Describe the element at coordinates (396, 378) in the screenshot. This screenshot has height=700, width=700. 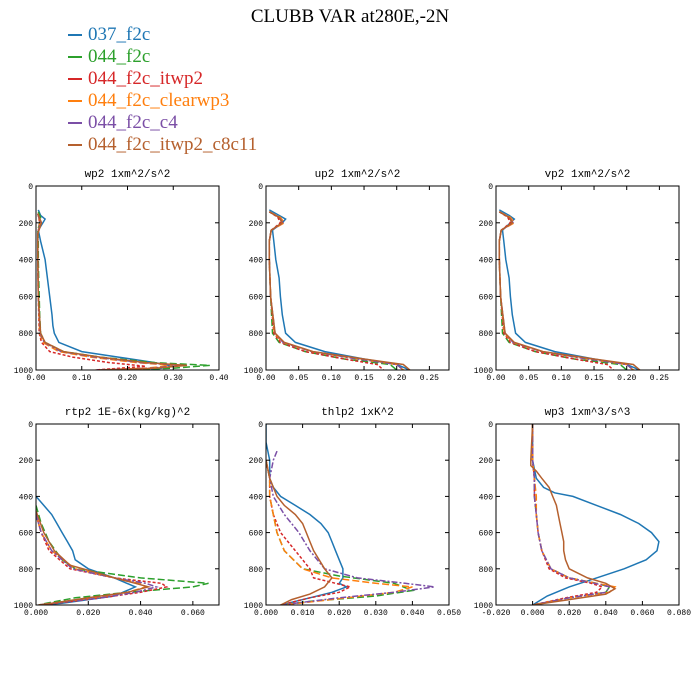
I see `x-tick-label: 0.20` at that location.